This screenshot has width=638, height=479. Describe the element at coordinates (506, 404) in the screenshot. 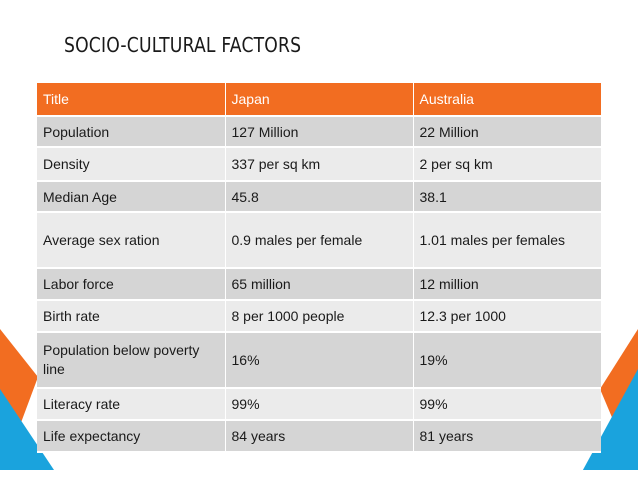

I see `australia-value: 99%` at that location.